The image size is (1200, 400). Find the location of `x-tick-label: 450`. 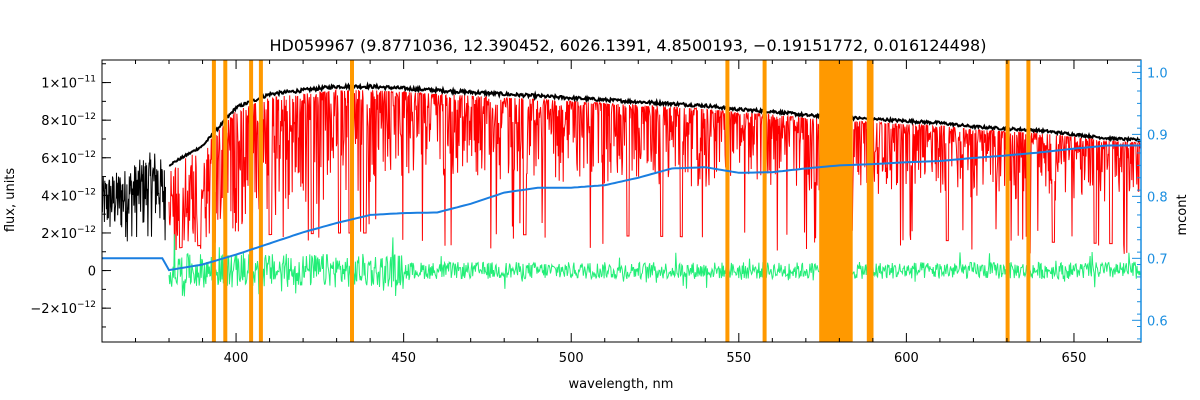

x-tick-label: 450 is located at coordinates (403, 358).